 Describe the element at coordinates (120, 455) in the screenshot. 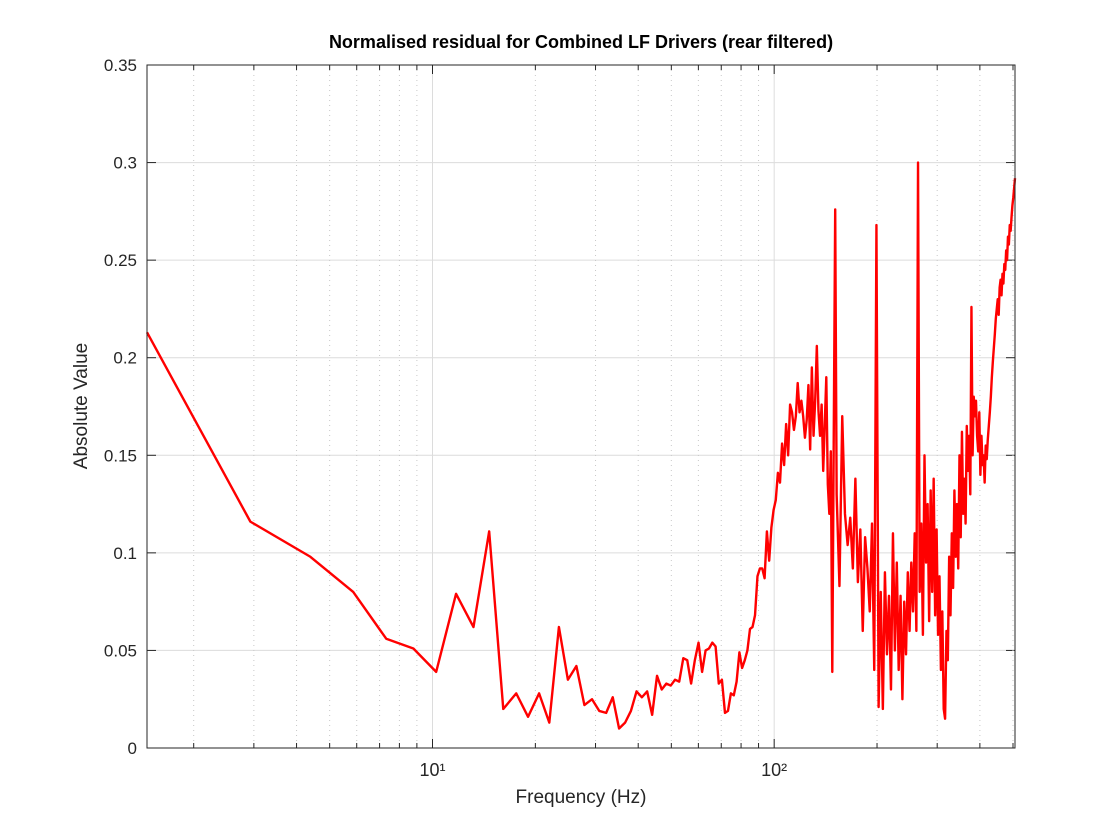

I see `y-tick-label: 0.15` at that location.